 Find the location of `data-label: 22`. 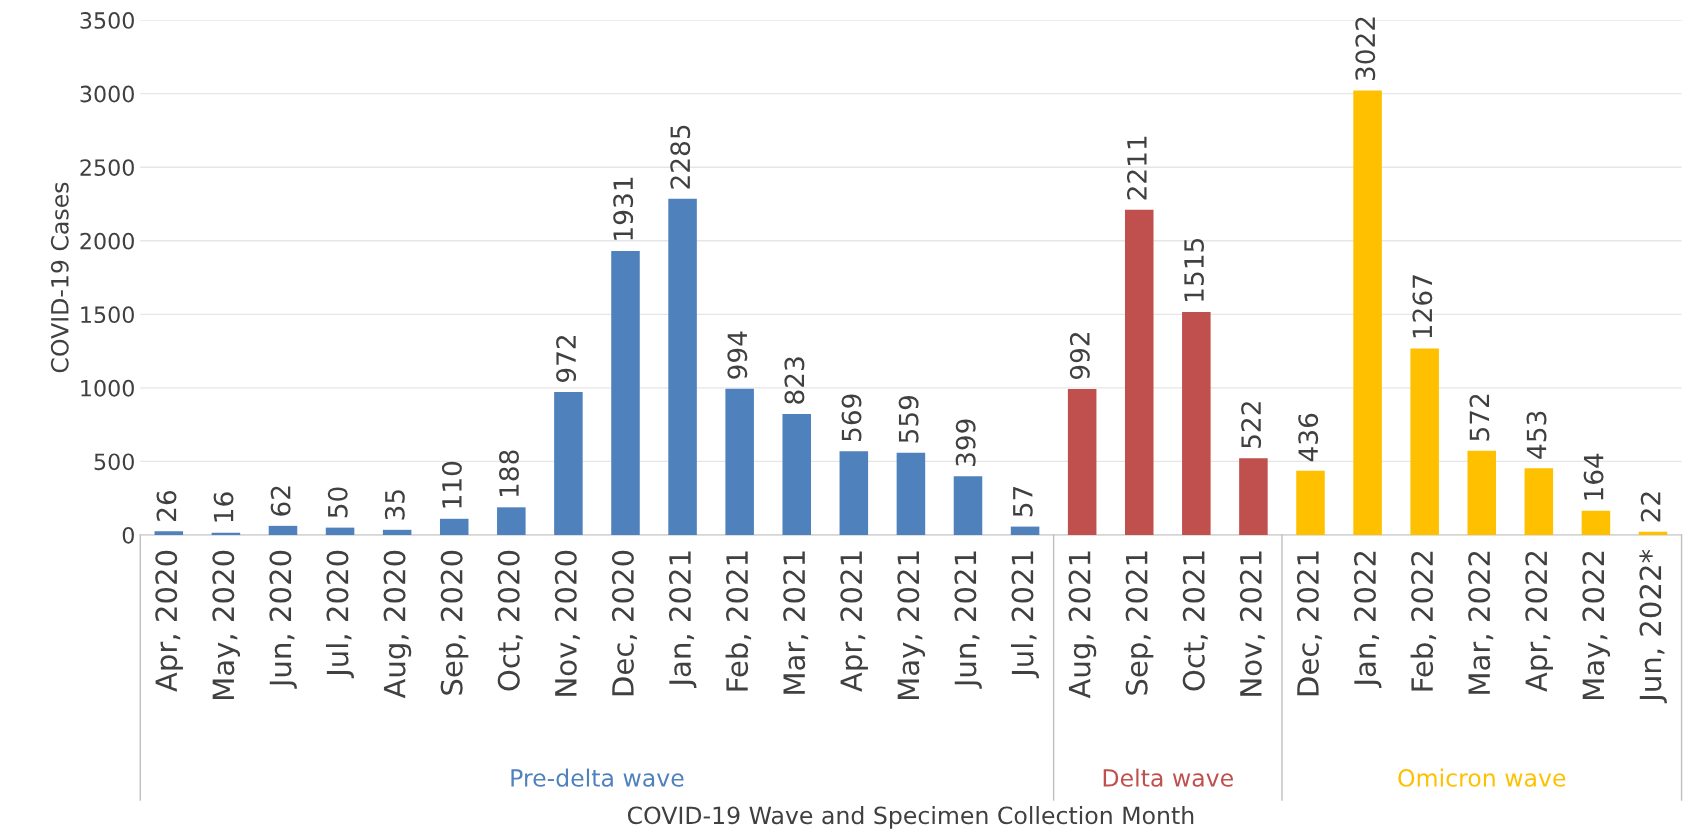

data-label: 22 is located at coordinates (1650, 507).